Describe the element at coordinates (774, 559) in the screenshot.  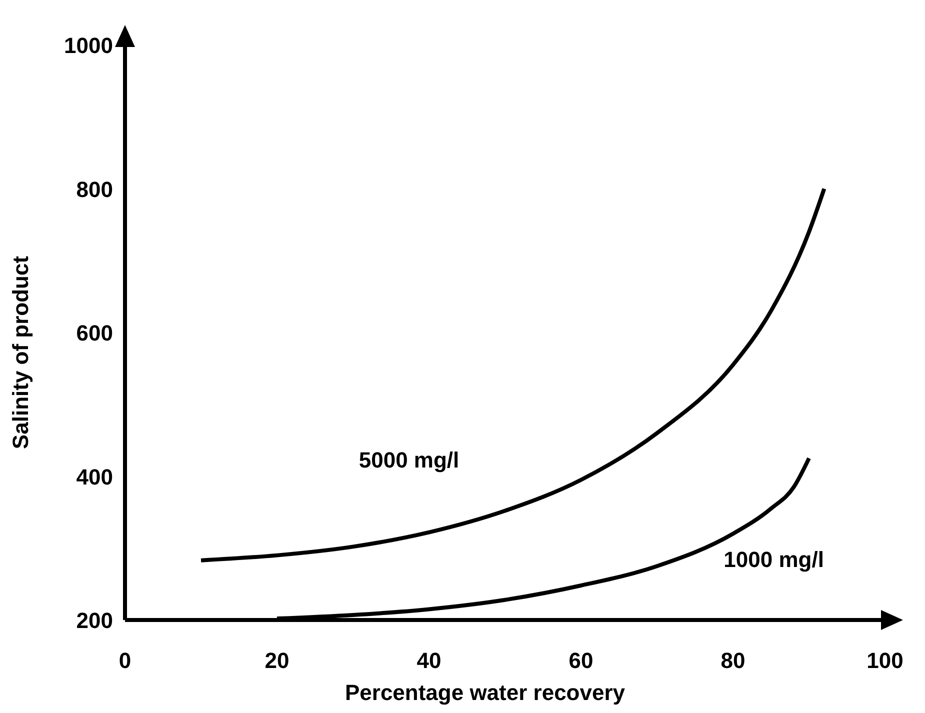
I see `series-label: 1000 mg/l` at that location.